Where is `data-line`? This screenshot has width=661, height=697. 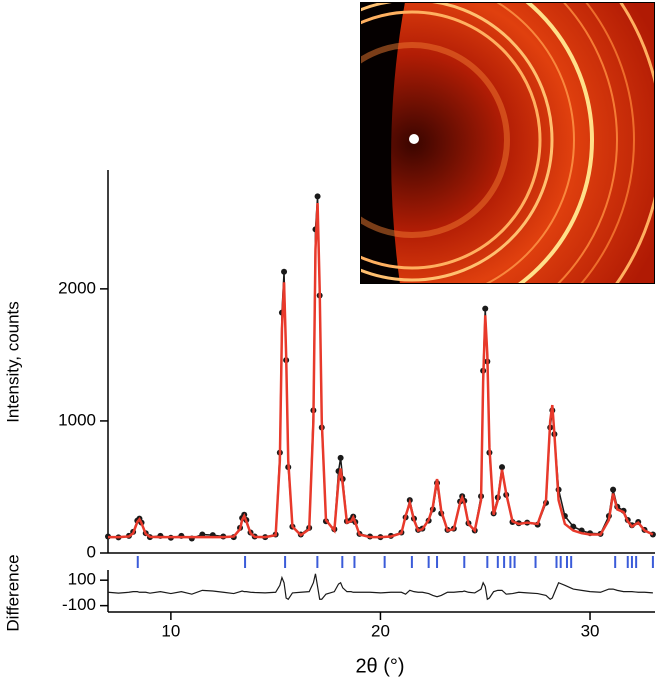
data-line is located at coordinates (380, 587).